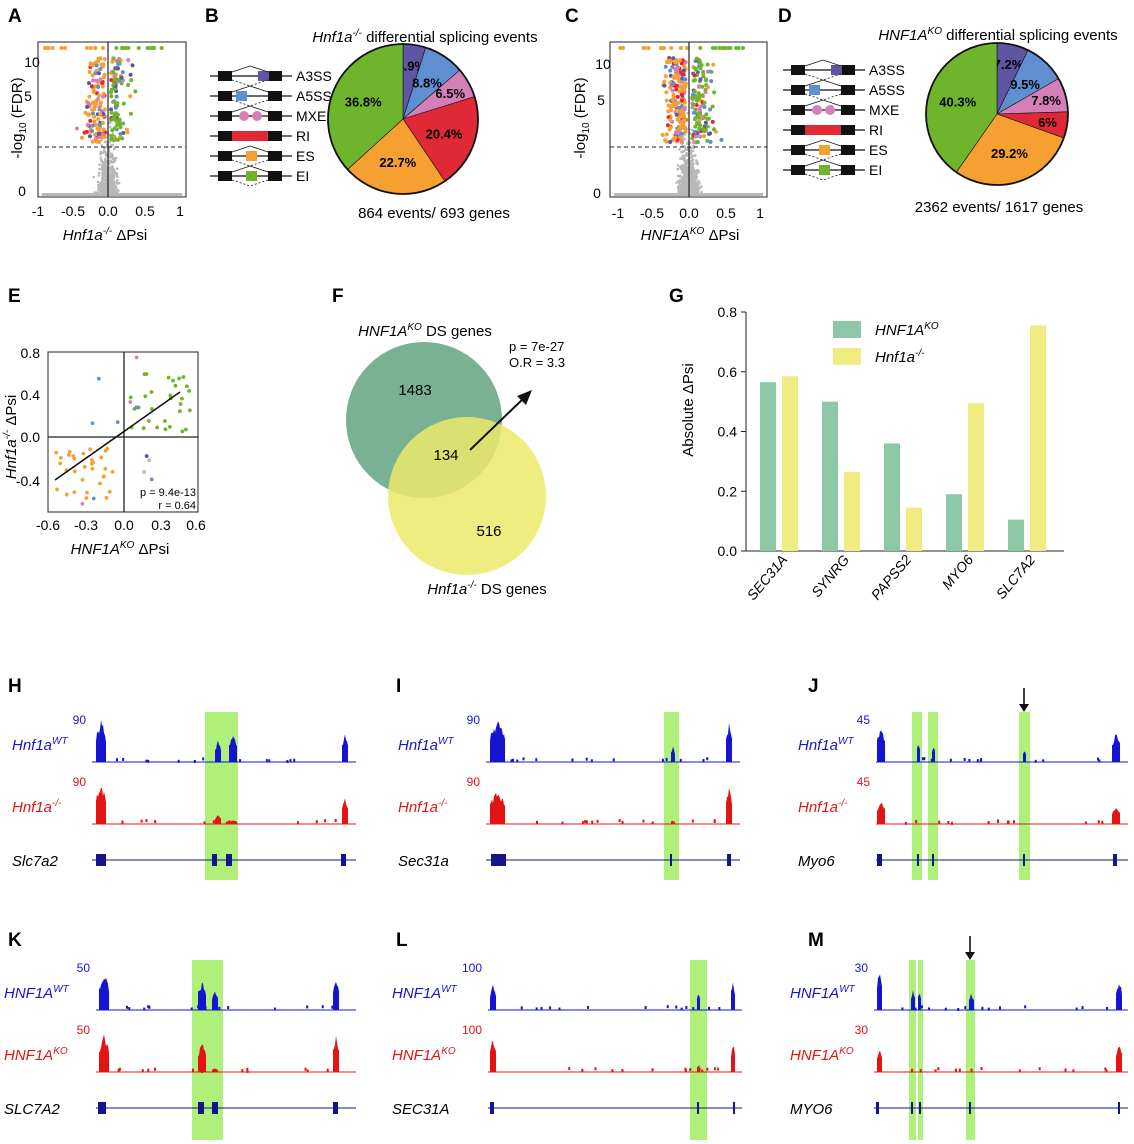 Image resolution: width=1134 pixels, height=1144 pixels. What do you see at coordinates (31, 437) in the screenshot?
I see `ytick: 0.0` at bounding box center [31, 437].